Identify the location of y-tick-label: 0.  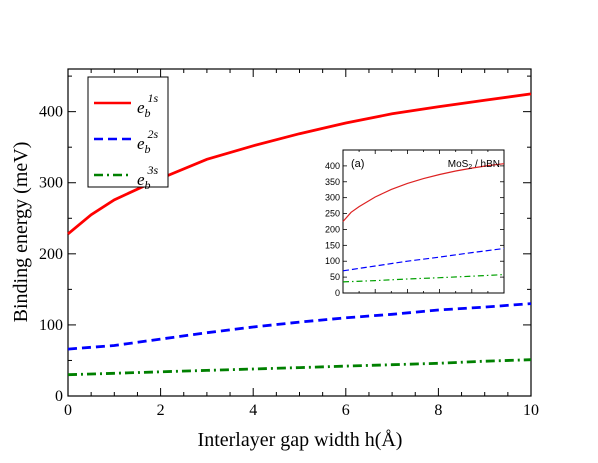
(59, 396).